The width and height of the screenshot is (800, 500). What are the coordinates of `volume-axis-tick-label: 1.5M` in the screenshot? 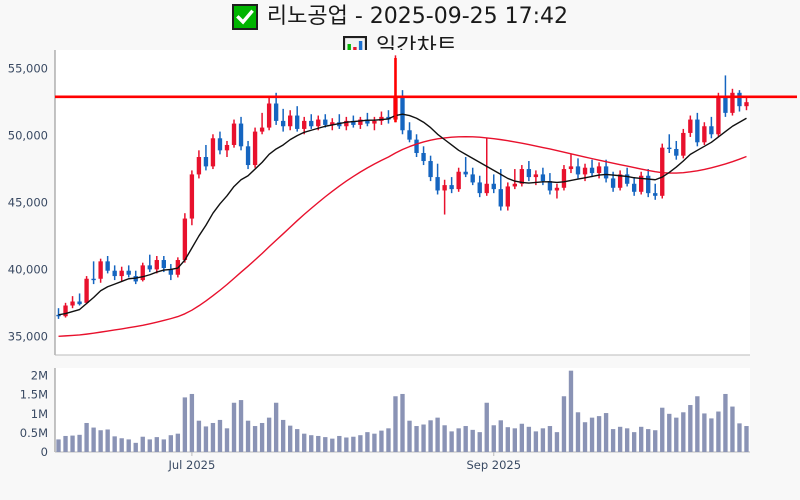 It's located at (34, 395).